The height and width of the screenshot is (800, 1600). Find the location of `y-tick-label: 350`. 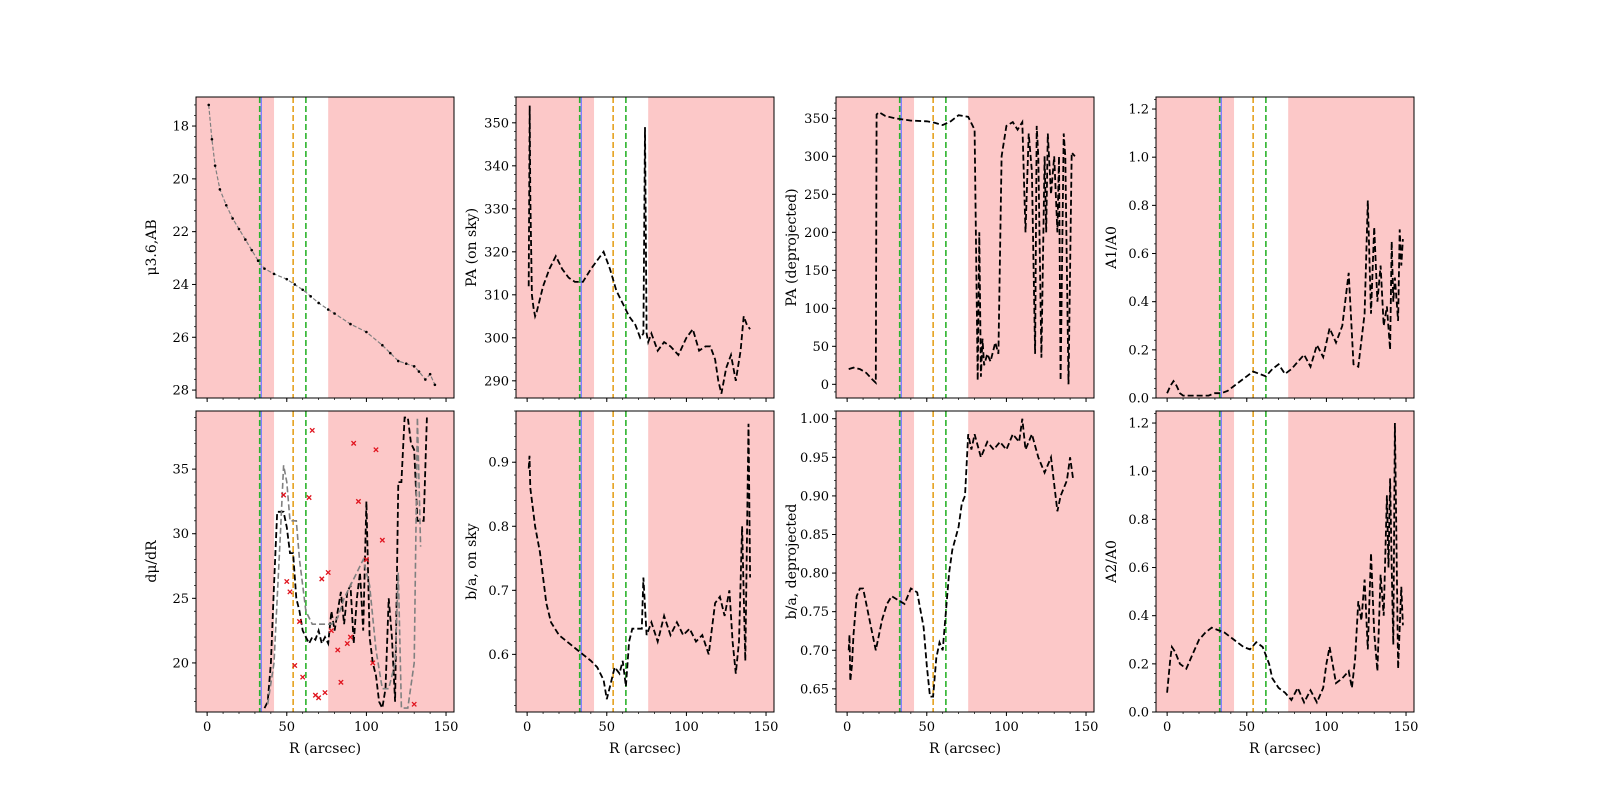

y-tick-label: 350 is located at coordinates (496, 123).